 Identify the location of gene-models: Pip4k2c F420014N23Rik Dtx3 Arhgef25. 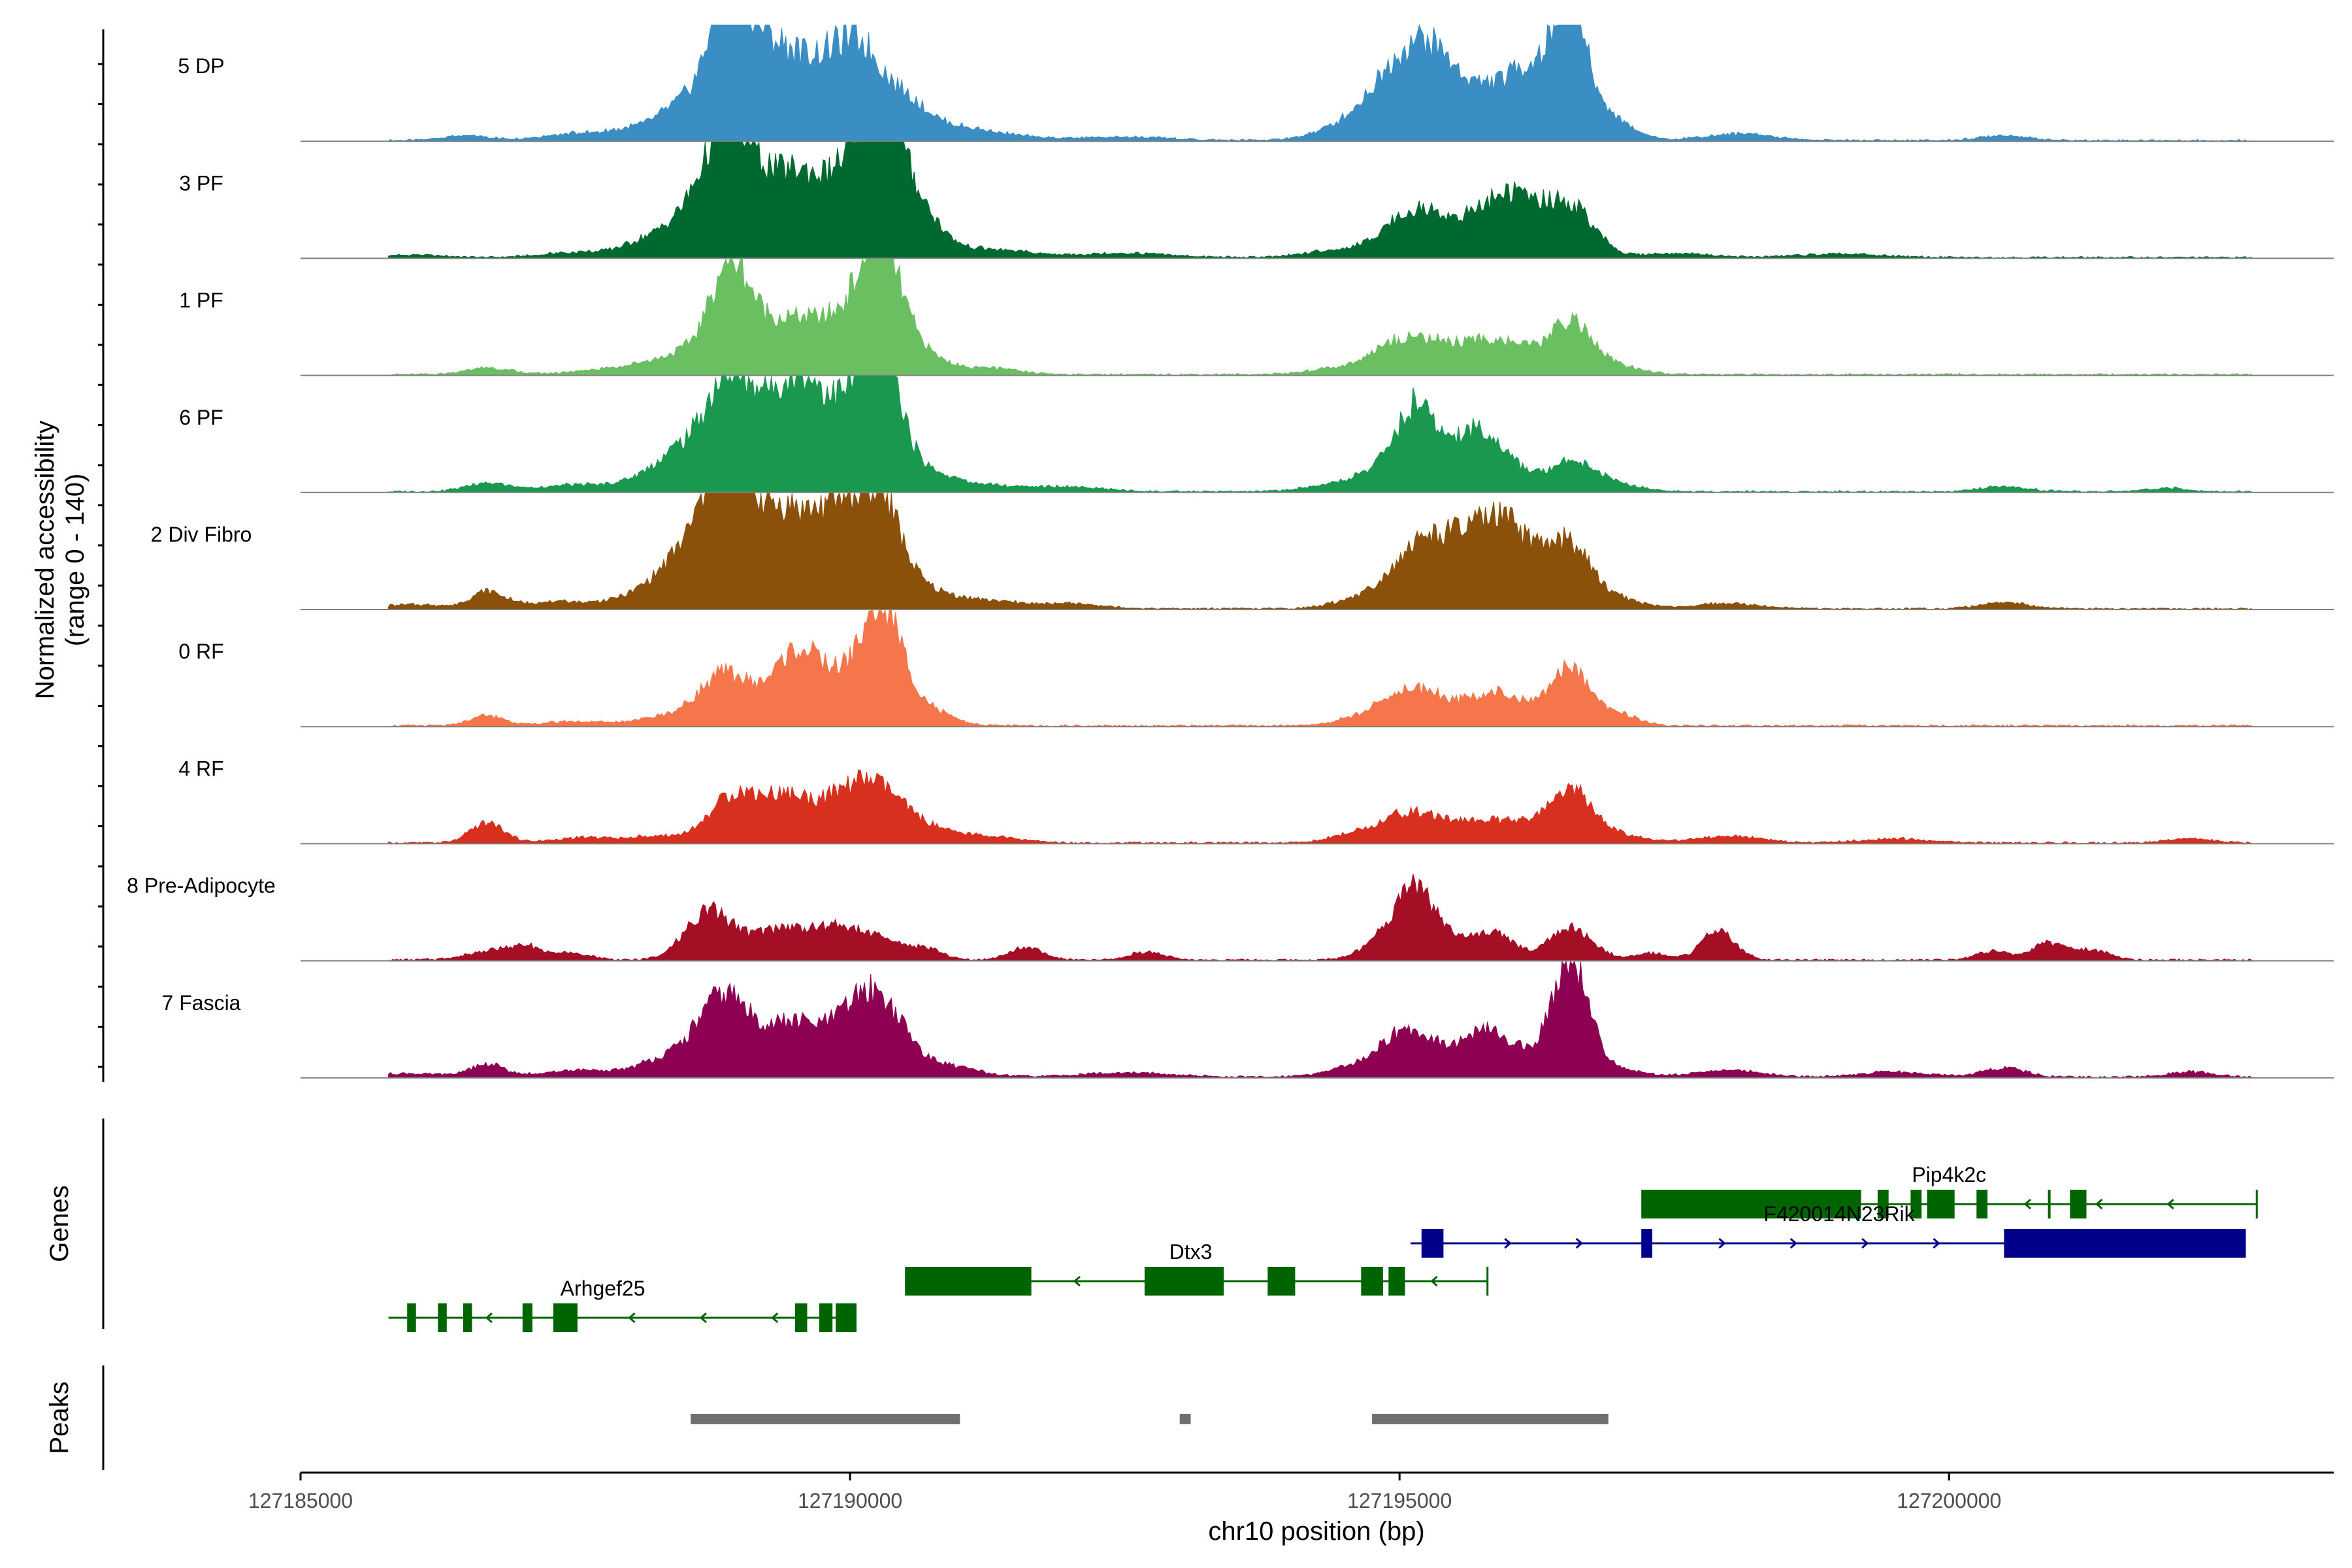
(1323, 1247).